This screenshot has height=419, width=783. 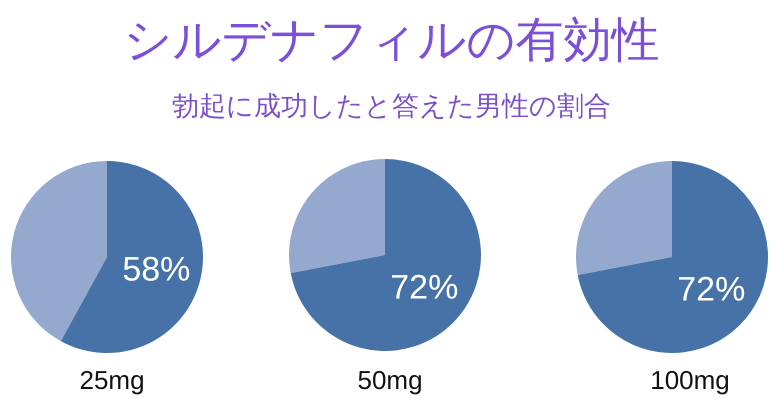 I want to click on text: 勃起に成功したと答えた男性の割合, so click(x=391, y=107).